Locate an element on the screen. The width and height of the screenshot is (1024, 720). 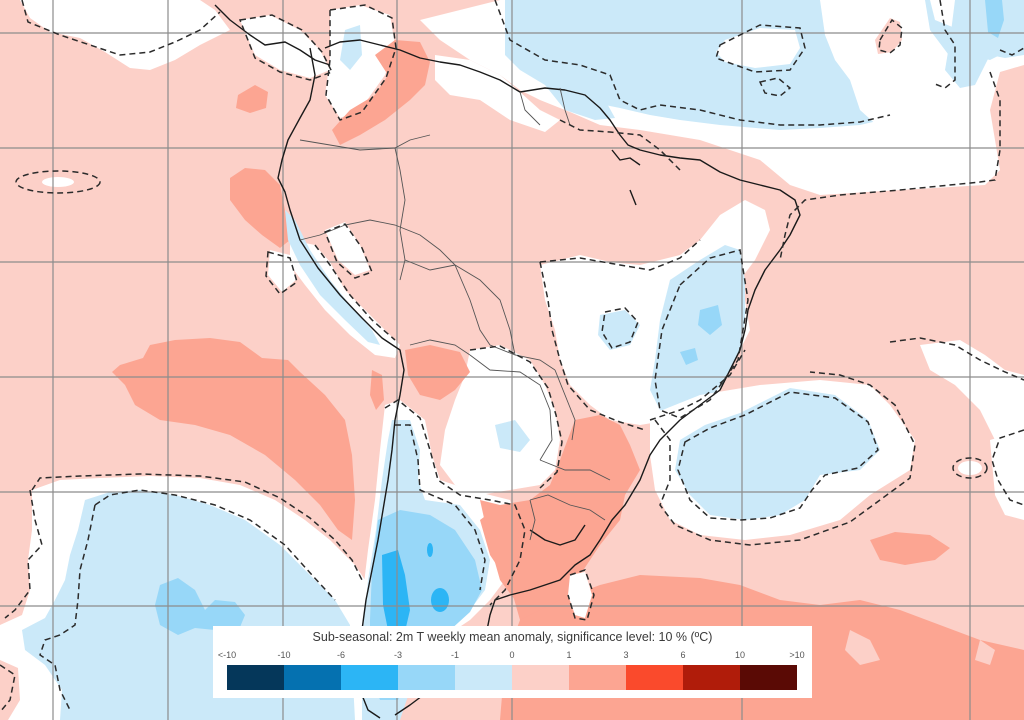
legend-tick-labels: <-10 -10 -6 -3 -1 0 1 3 6 10 >10 is located at coordinates (512, 656).